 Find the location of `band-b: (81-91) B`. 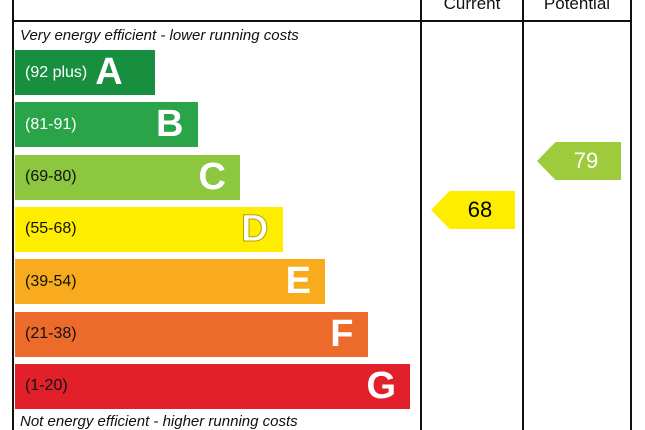

band-b: (81-91) B is located at coordinates (106, 125).